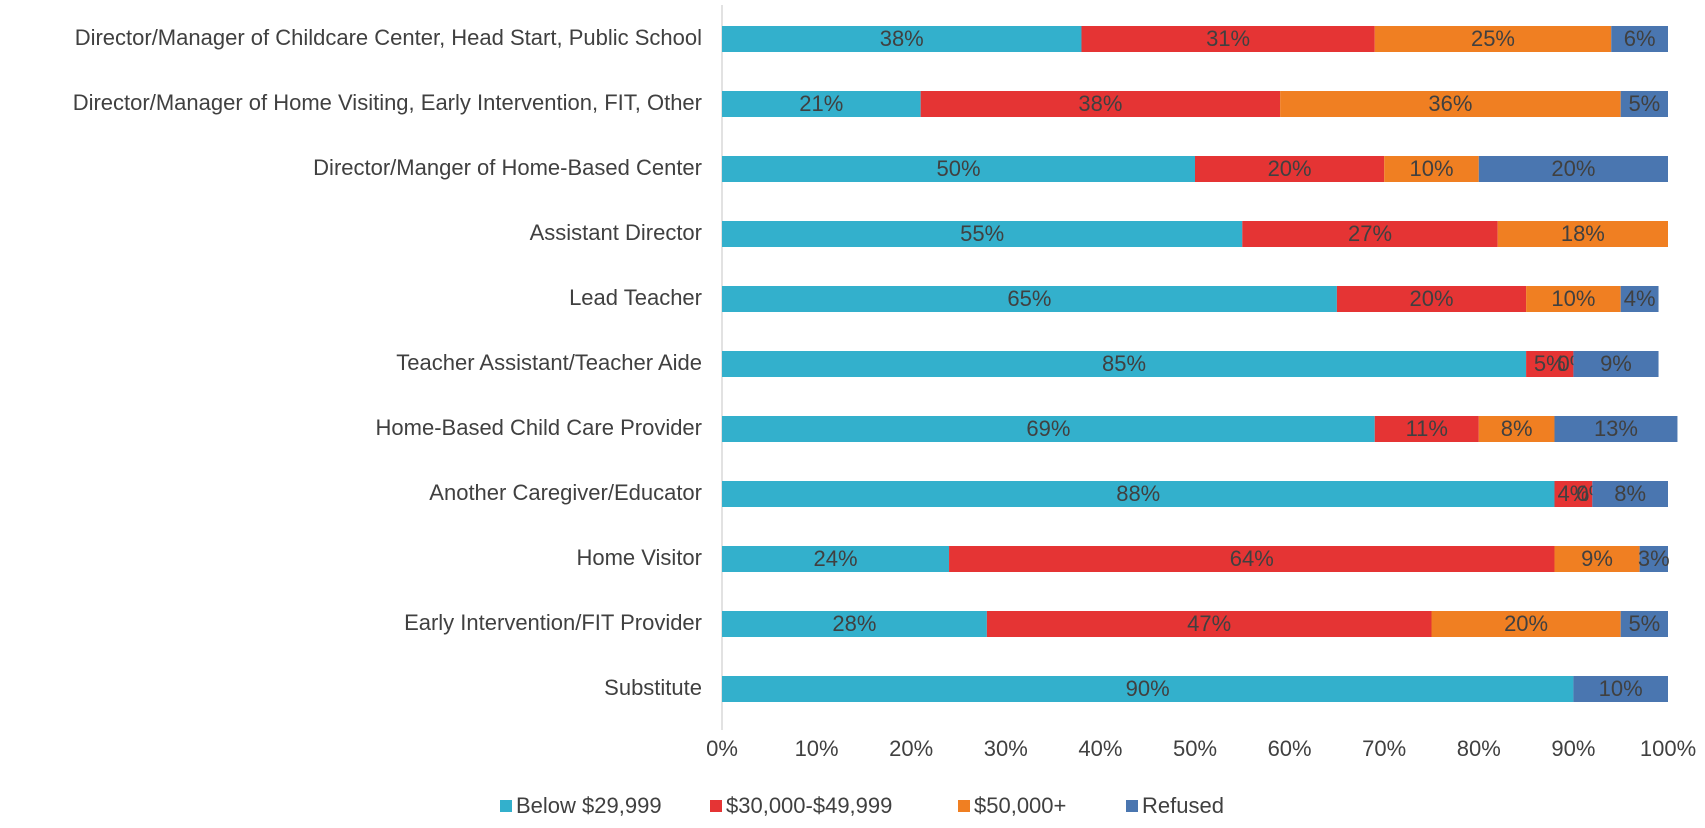 The width and height of the screenshot is (1705, 828). What do you see at coordinates (1183, 805) in the screenshot?
I see `legend-label: Refused` at bounding box center [1183, 805].